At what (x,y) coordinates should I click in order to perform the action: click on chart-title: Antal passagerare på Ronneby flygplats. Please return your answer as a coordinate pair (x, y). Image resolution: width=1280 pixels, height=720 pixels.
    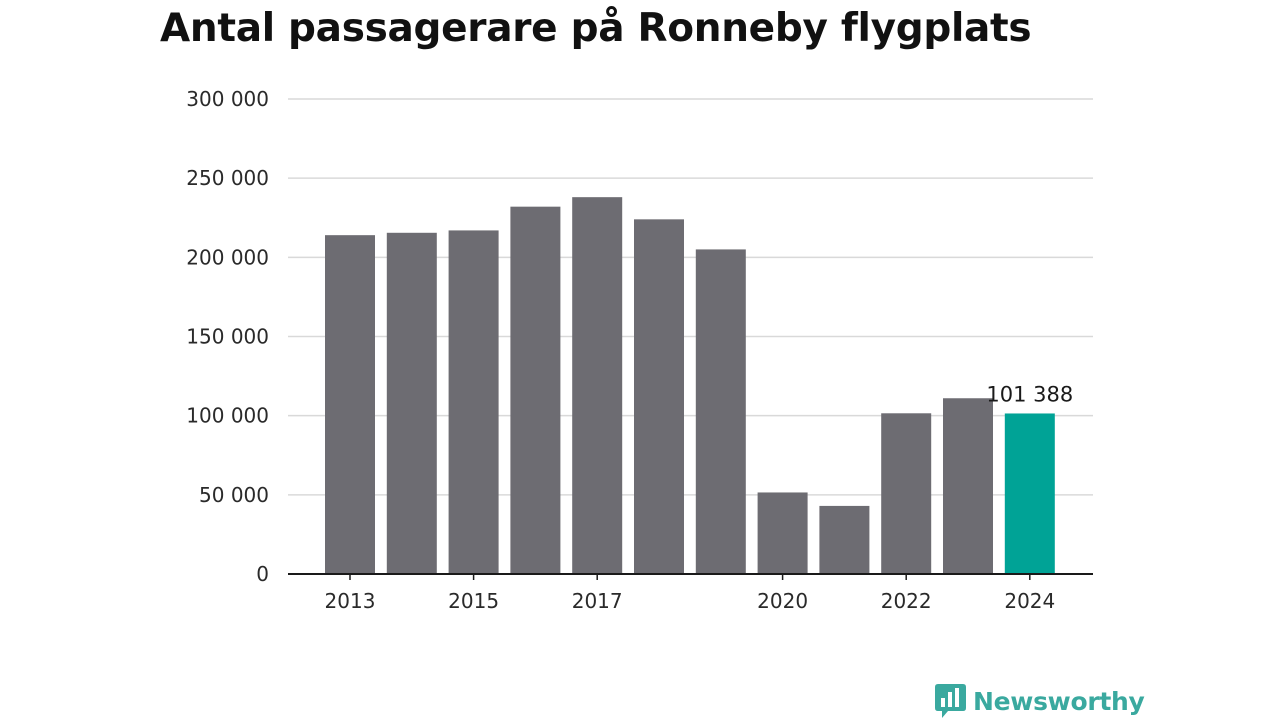
    Looking at the image, I should click on (596, 28).